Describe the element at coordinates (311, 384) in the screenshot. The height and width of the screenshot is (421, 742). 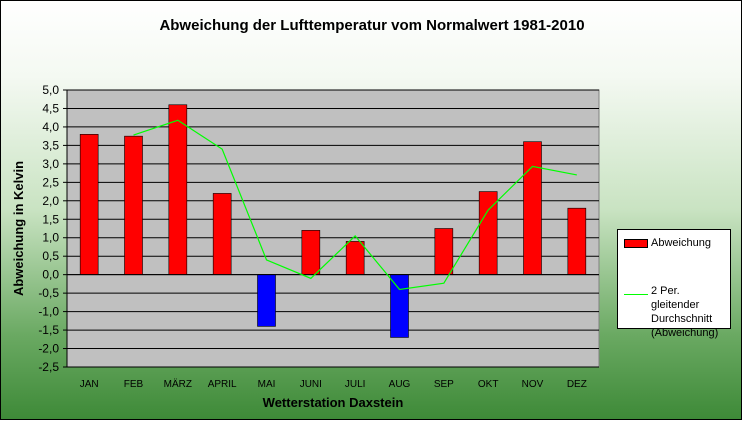
I see `x-tick-label: JUNI` at that location.